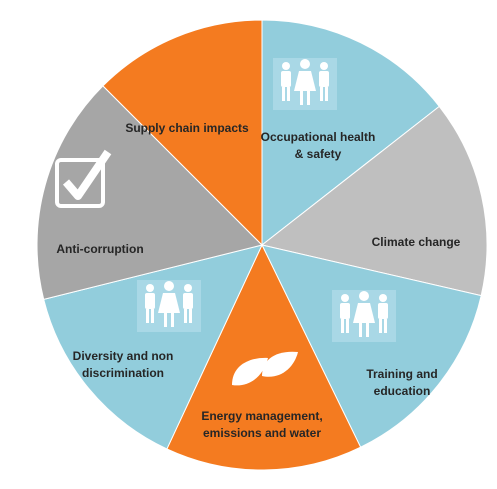  I want to click on segment-label: Supply chain impacts, so click(187, 128).